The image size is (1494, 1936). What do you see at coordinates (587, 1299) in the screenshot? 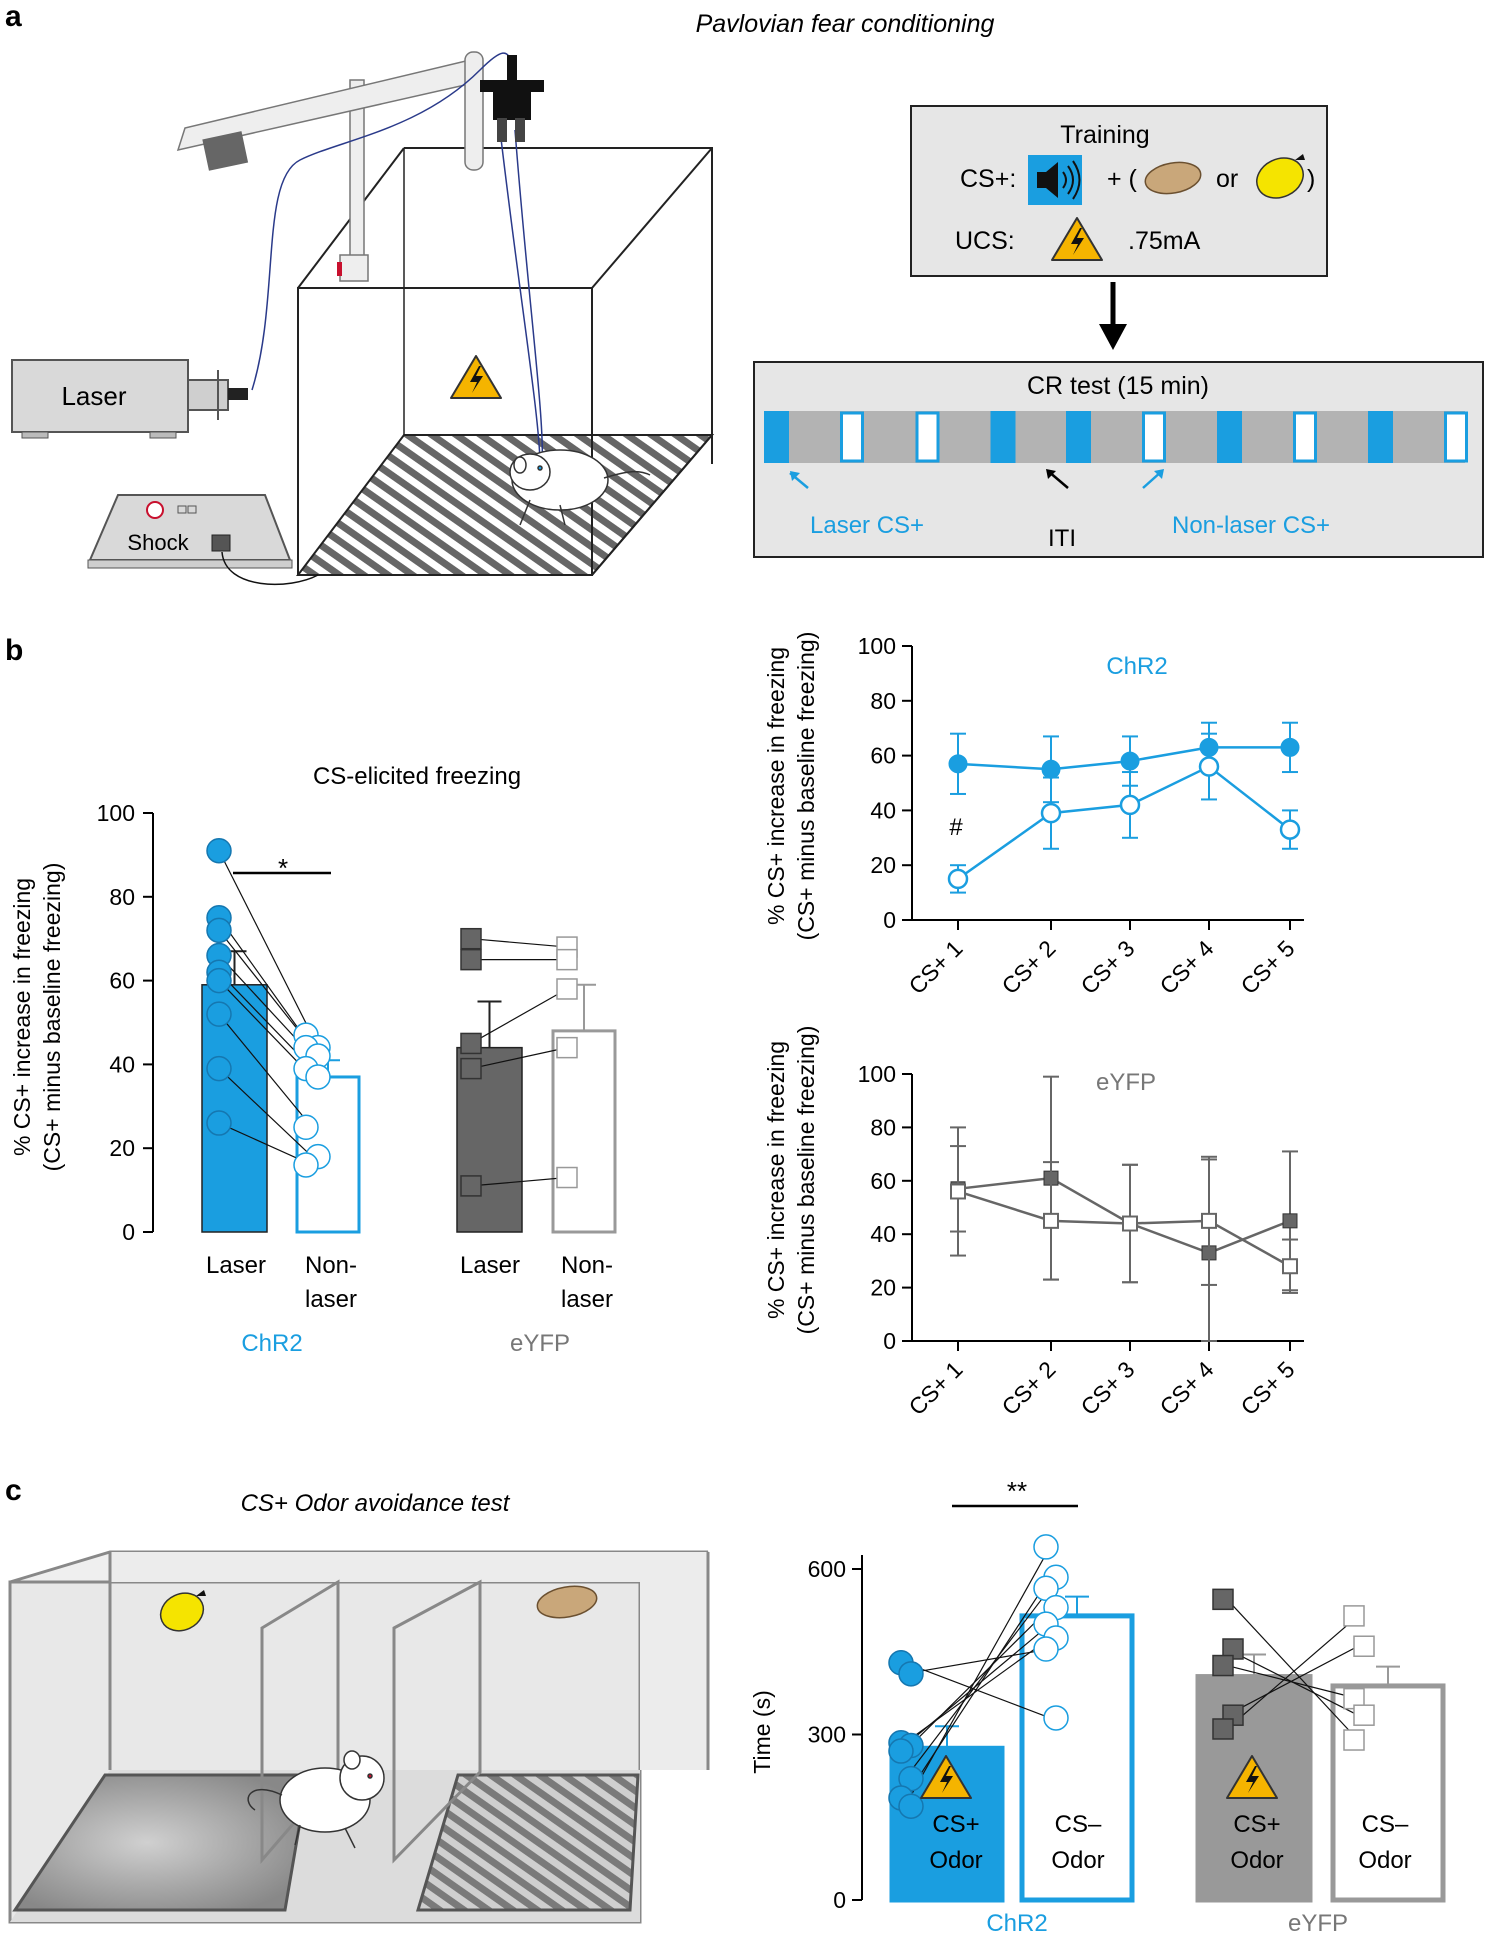
I see `bar-chart-cat-eyfp-non2: laser` at bounding box center [587, 1299].